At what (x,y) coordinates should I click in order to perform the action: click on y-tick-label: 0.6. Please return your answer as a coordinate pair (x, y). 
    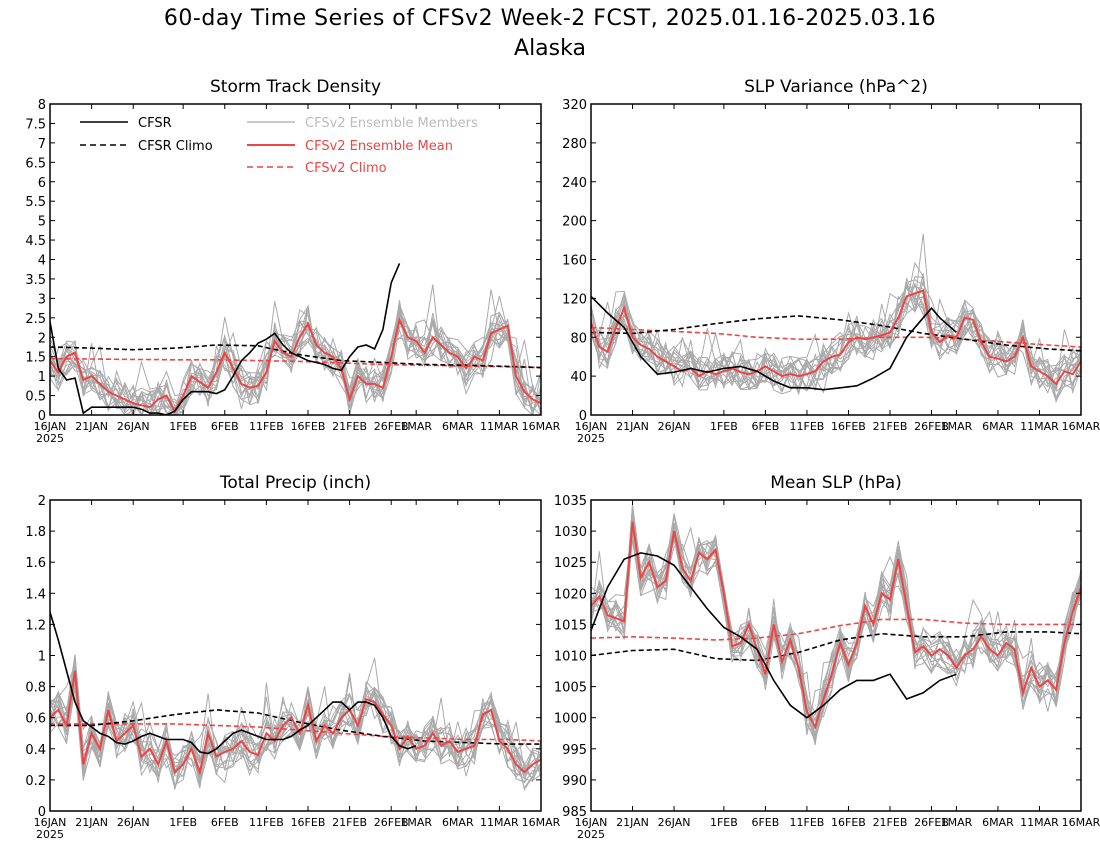
    Looking at the image, I should click on (35, 719).